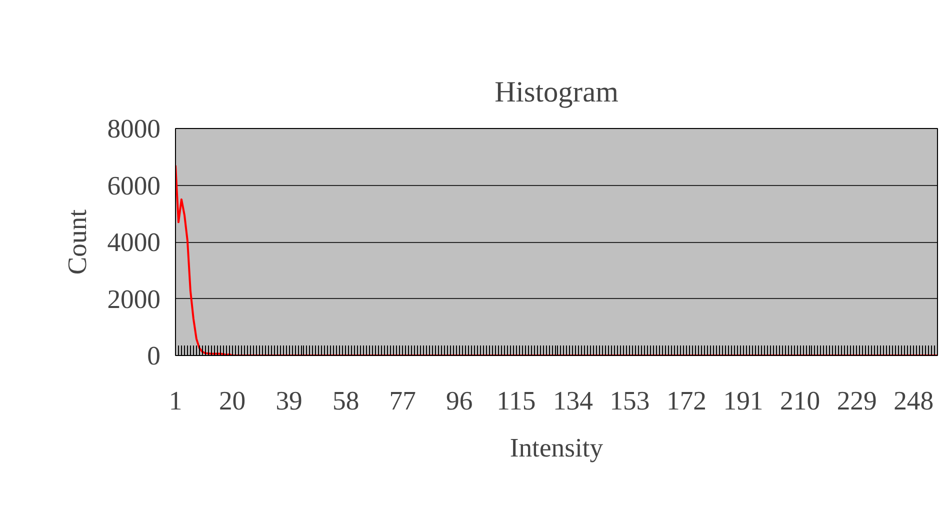  I want to click on x-tick-label: 210, so click(800, 401).